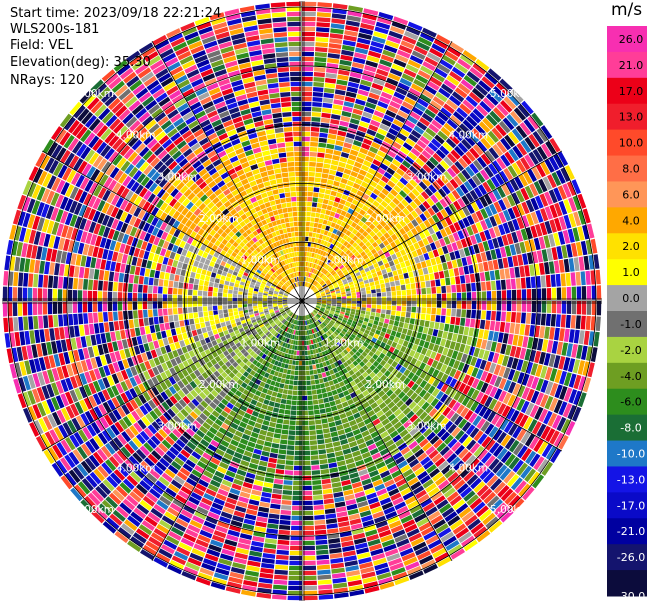 The width and height of the screenshot is (647, 607). I want to click on colorbar-tick-label: 26.0, so click(631, 39).